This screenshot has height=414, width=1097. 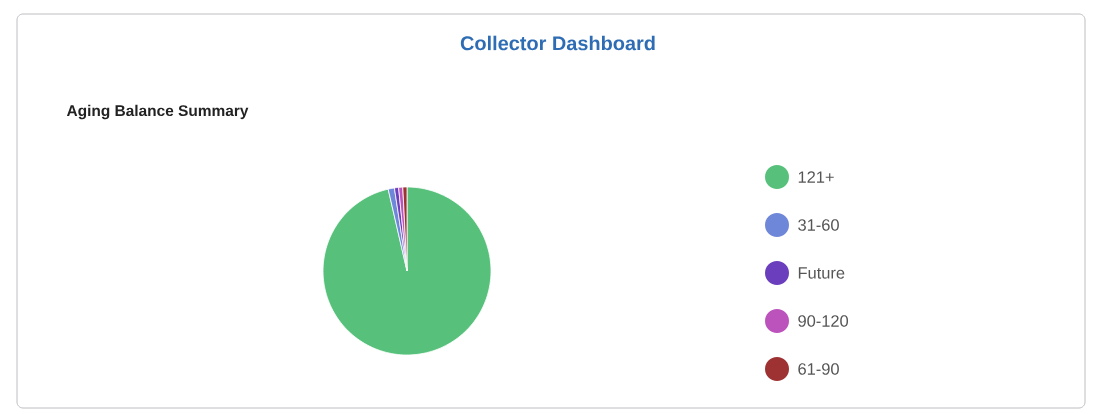 I want to click on legend-label: 31-60, so click(x=818, y=225).